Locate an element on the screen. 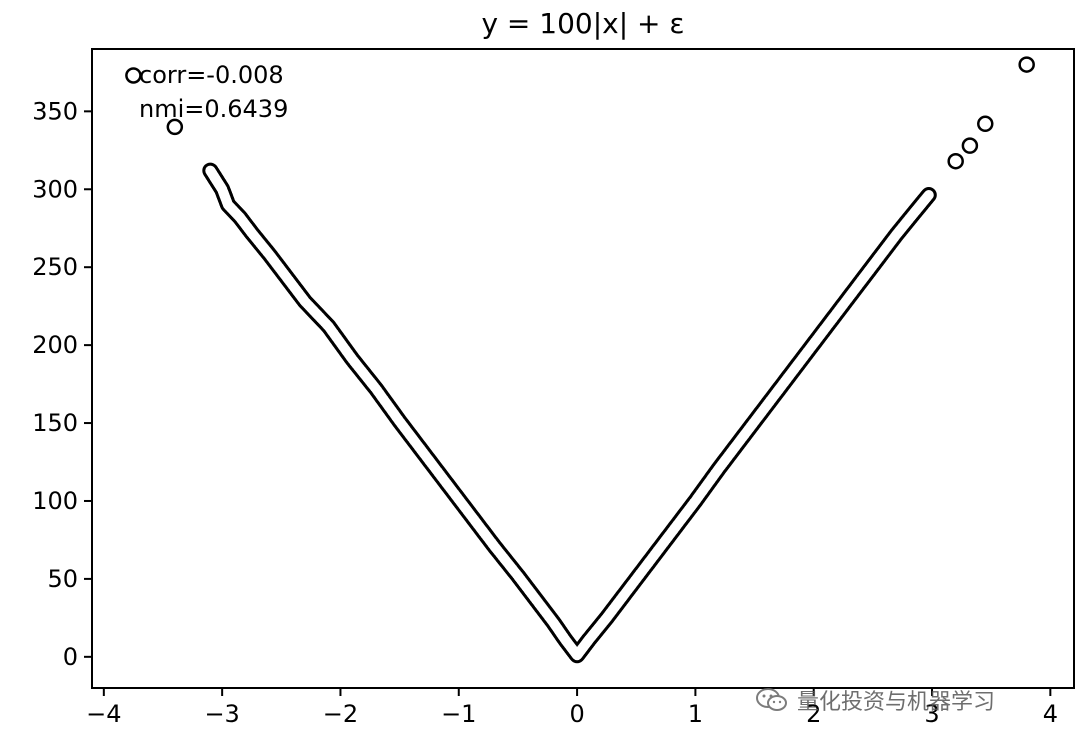 This screenshot has width=1080, height=747. wechat-icon is located at coordinates (771, 699).